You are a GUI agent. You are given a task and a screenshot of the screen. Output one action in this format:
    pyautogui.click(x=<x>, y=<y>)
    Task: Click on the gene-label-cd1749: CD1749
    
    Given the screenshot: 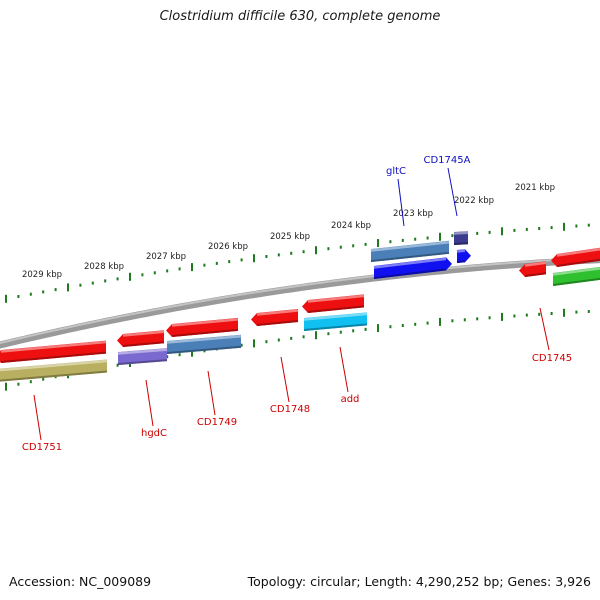 What is the action you would take?
    pyautogui.click(x=217, y=399)
    